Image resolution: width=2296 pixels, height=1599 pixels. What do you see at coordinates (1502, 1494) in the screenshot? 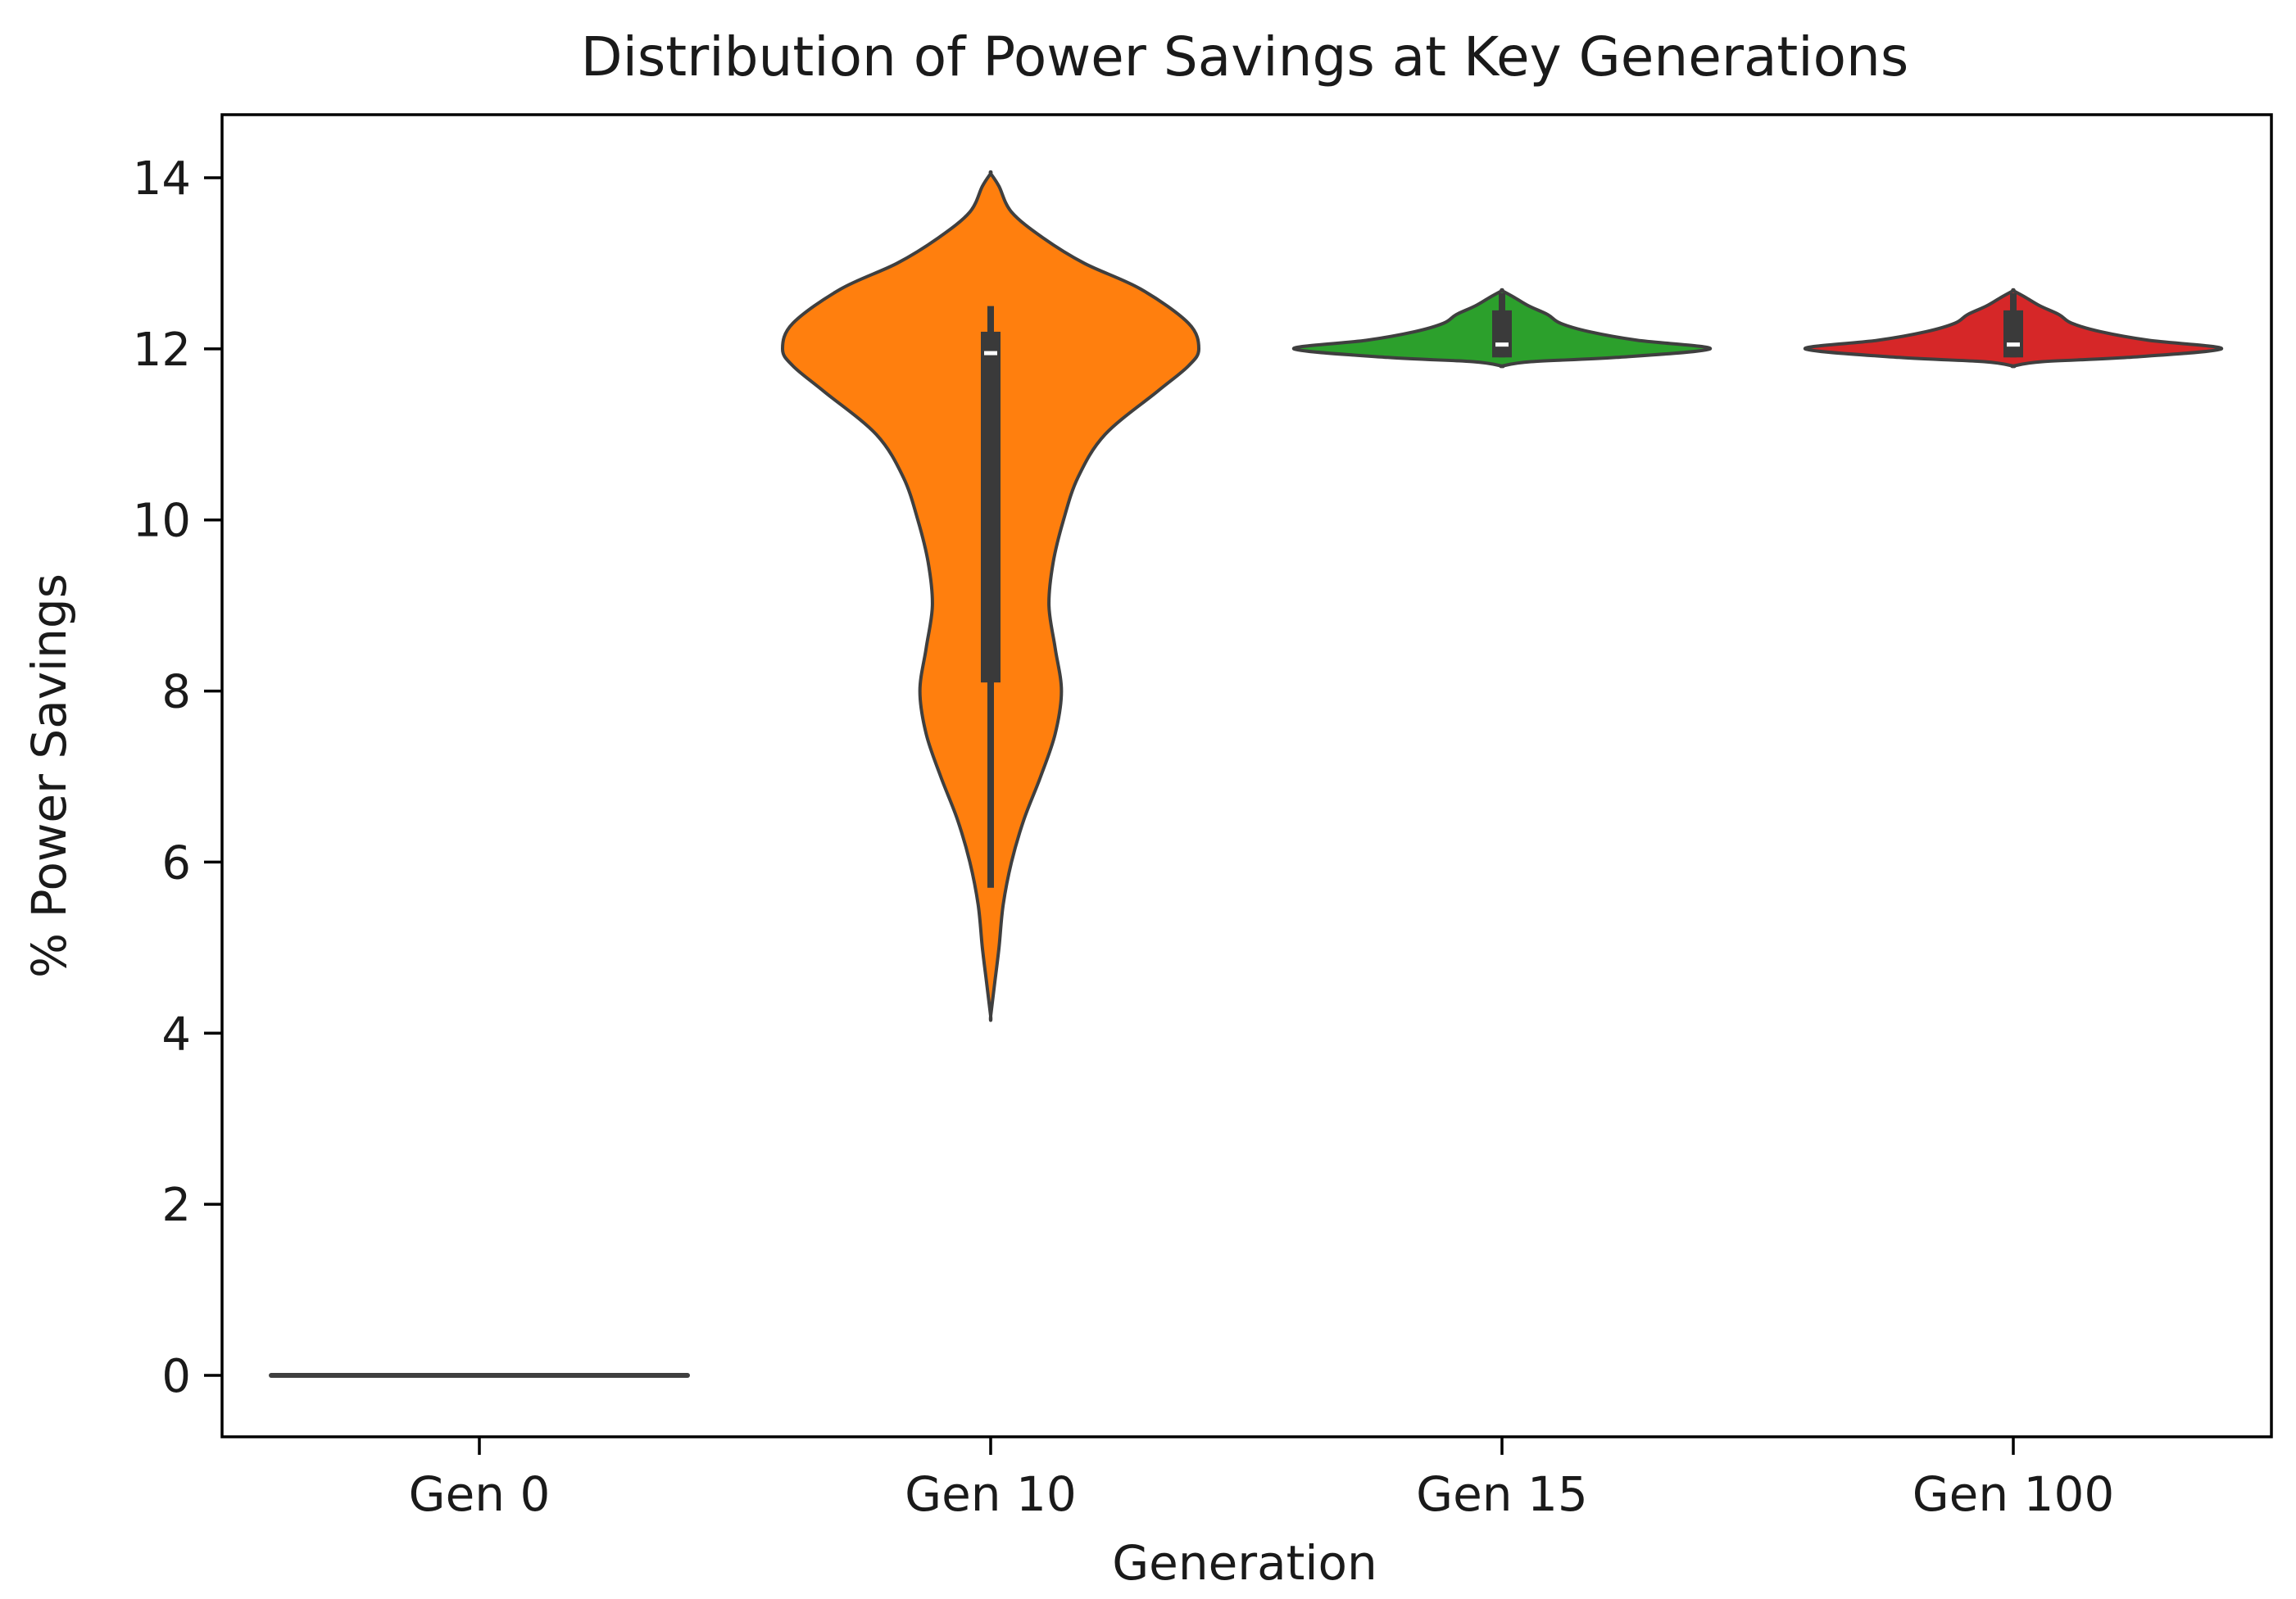
I see `x-tick-label: Gen 15` at bounding box center [1502, 1494].